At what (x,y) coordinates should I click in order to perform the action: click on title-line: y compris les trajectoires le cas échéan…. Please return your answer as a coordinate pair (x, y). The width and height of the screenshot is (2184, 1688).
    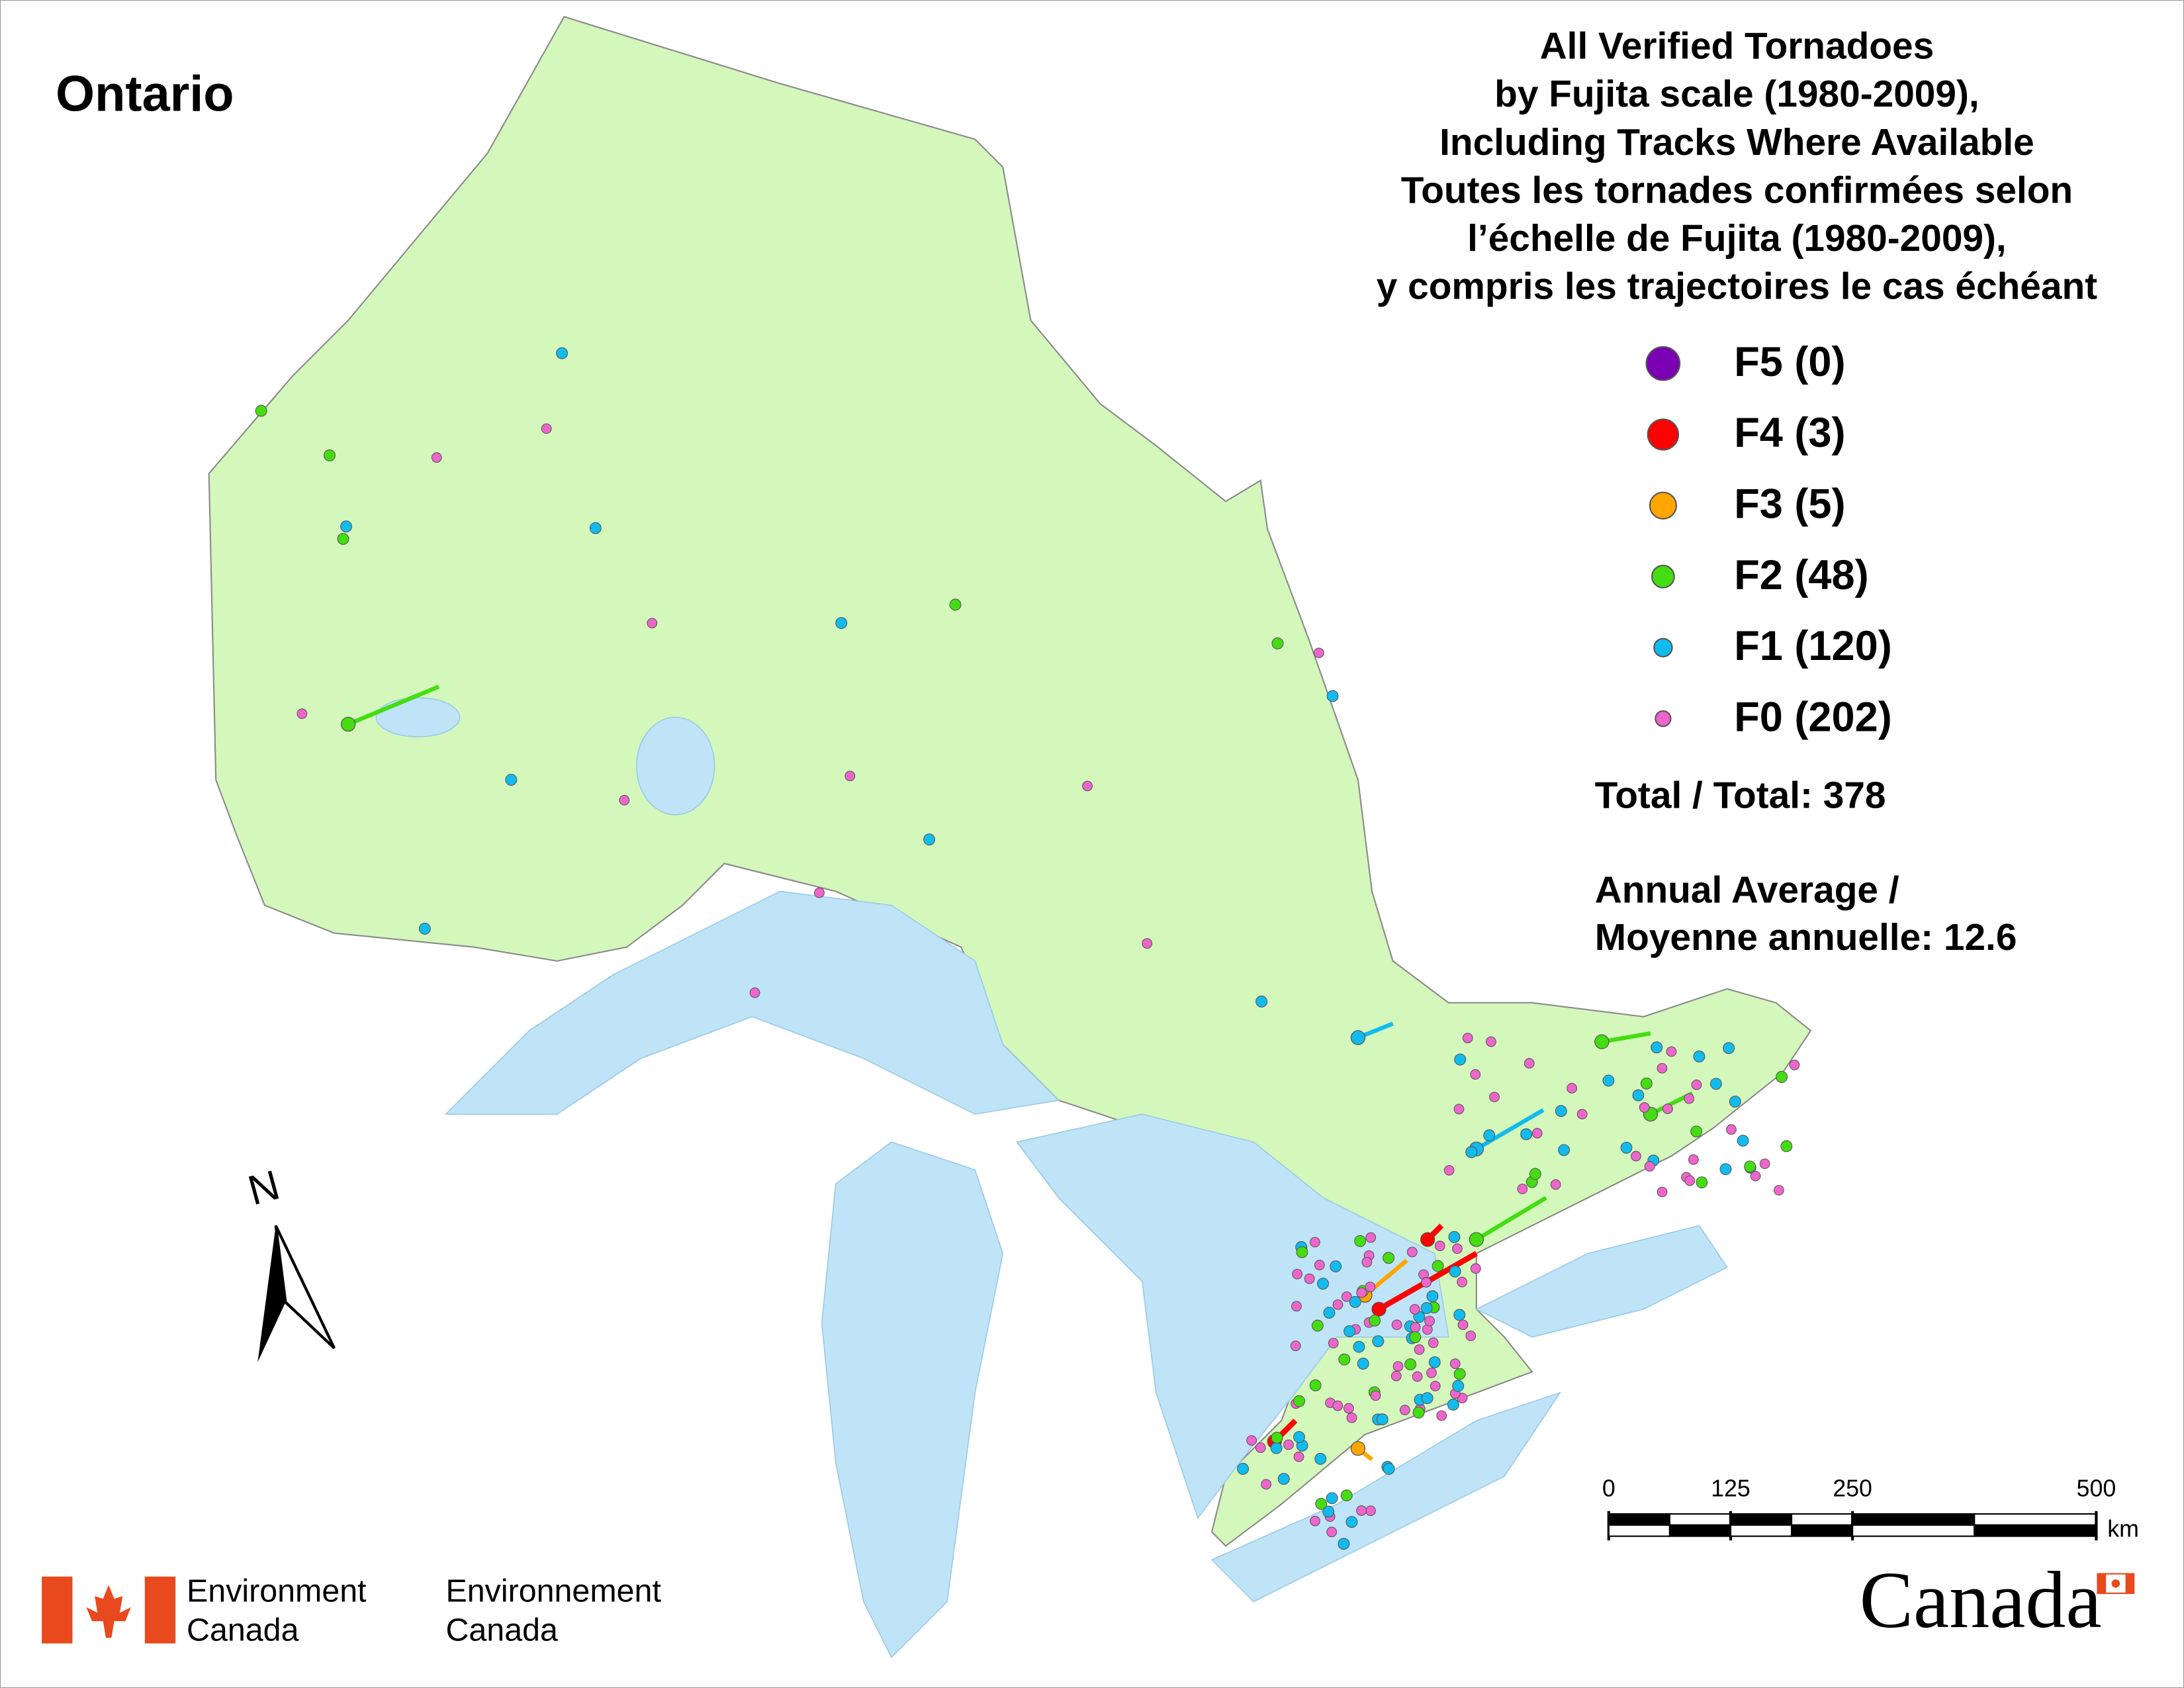
    Looking at the image, I should click on (1737, 287).